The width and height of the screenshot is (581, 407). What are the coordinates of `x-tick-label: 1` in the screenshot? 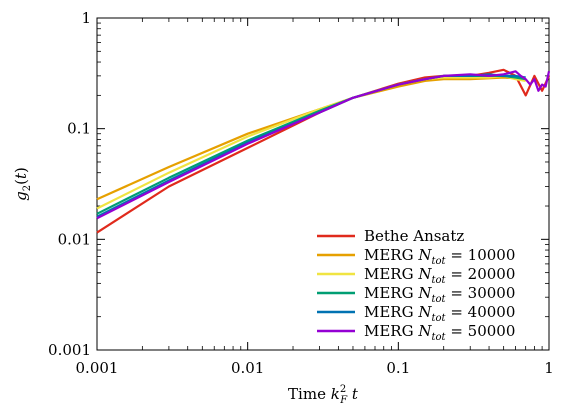 It's located at (549, 368).